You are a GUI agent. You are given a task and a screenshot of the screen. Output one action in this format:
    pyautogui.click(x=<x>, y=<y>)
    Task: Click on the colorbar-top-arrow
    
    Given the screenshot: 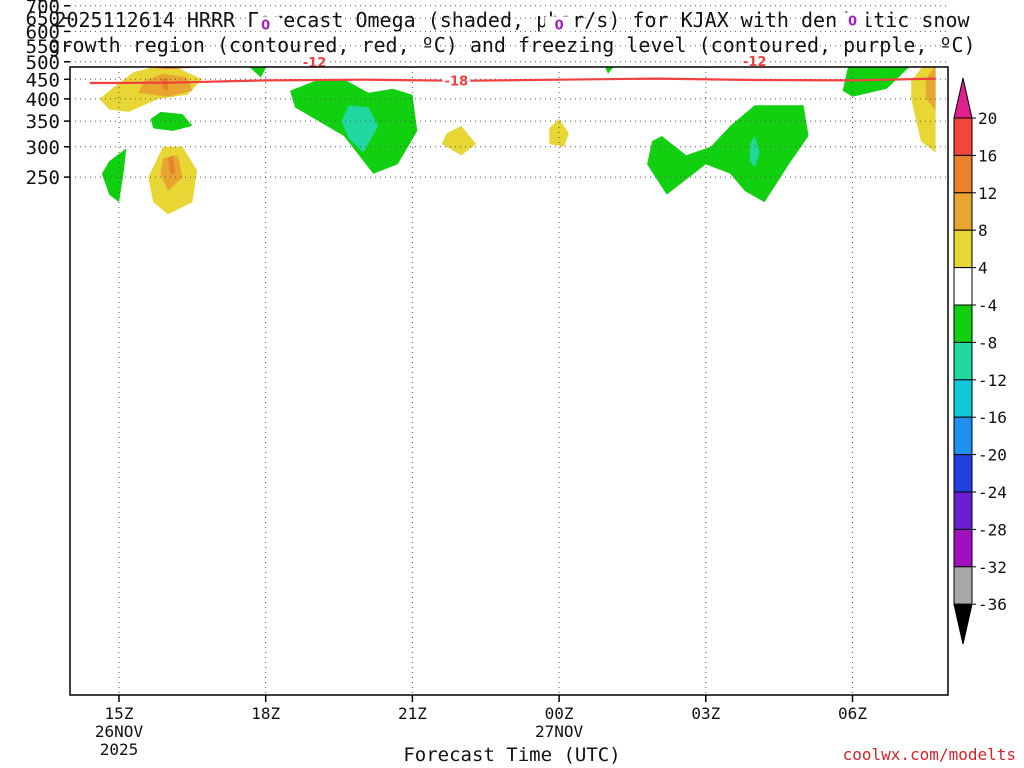 What is the action you would take?
    pyautogui.click(x=963, y=98)
    